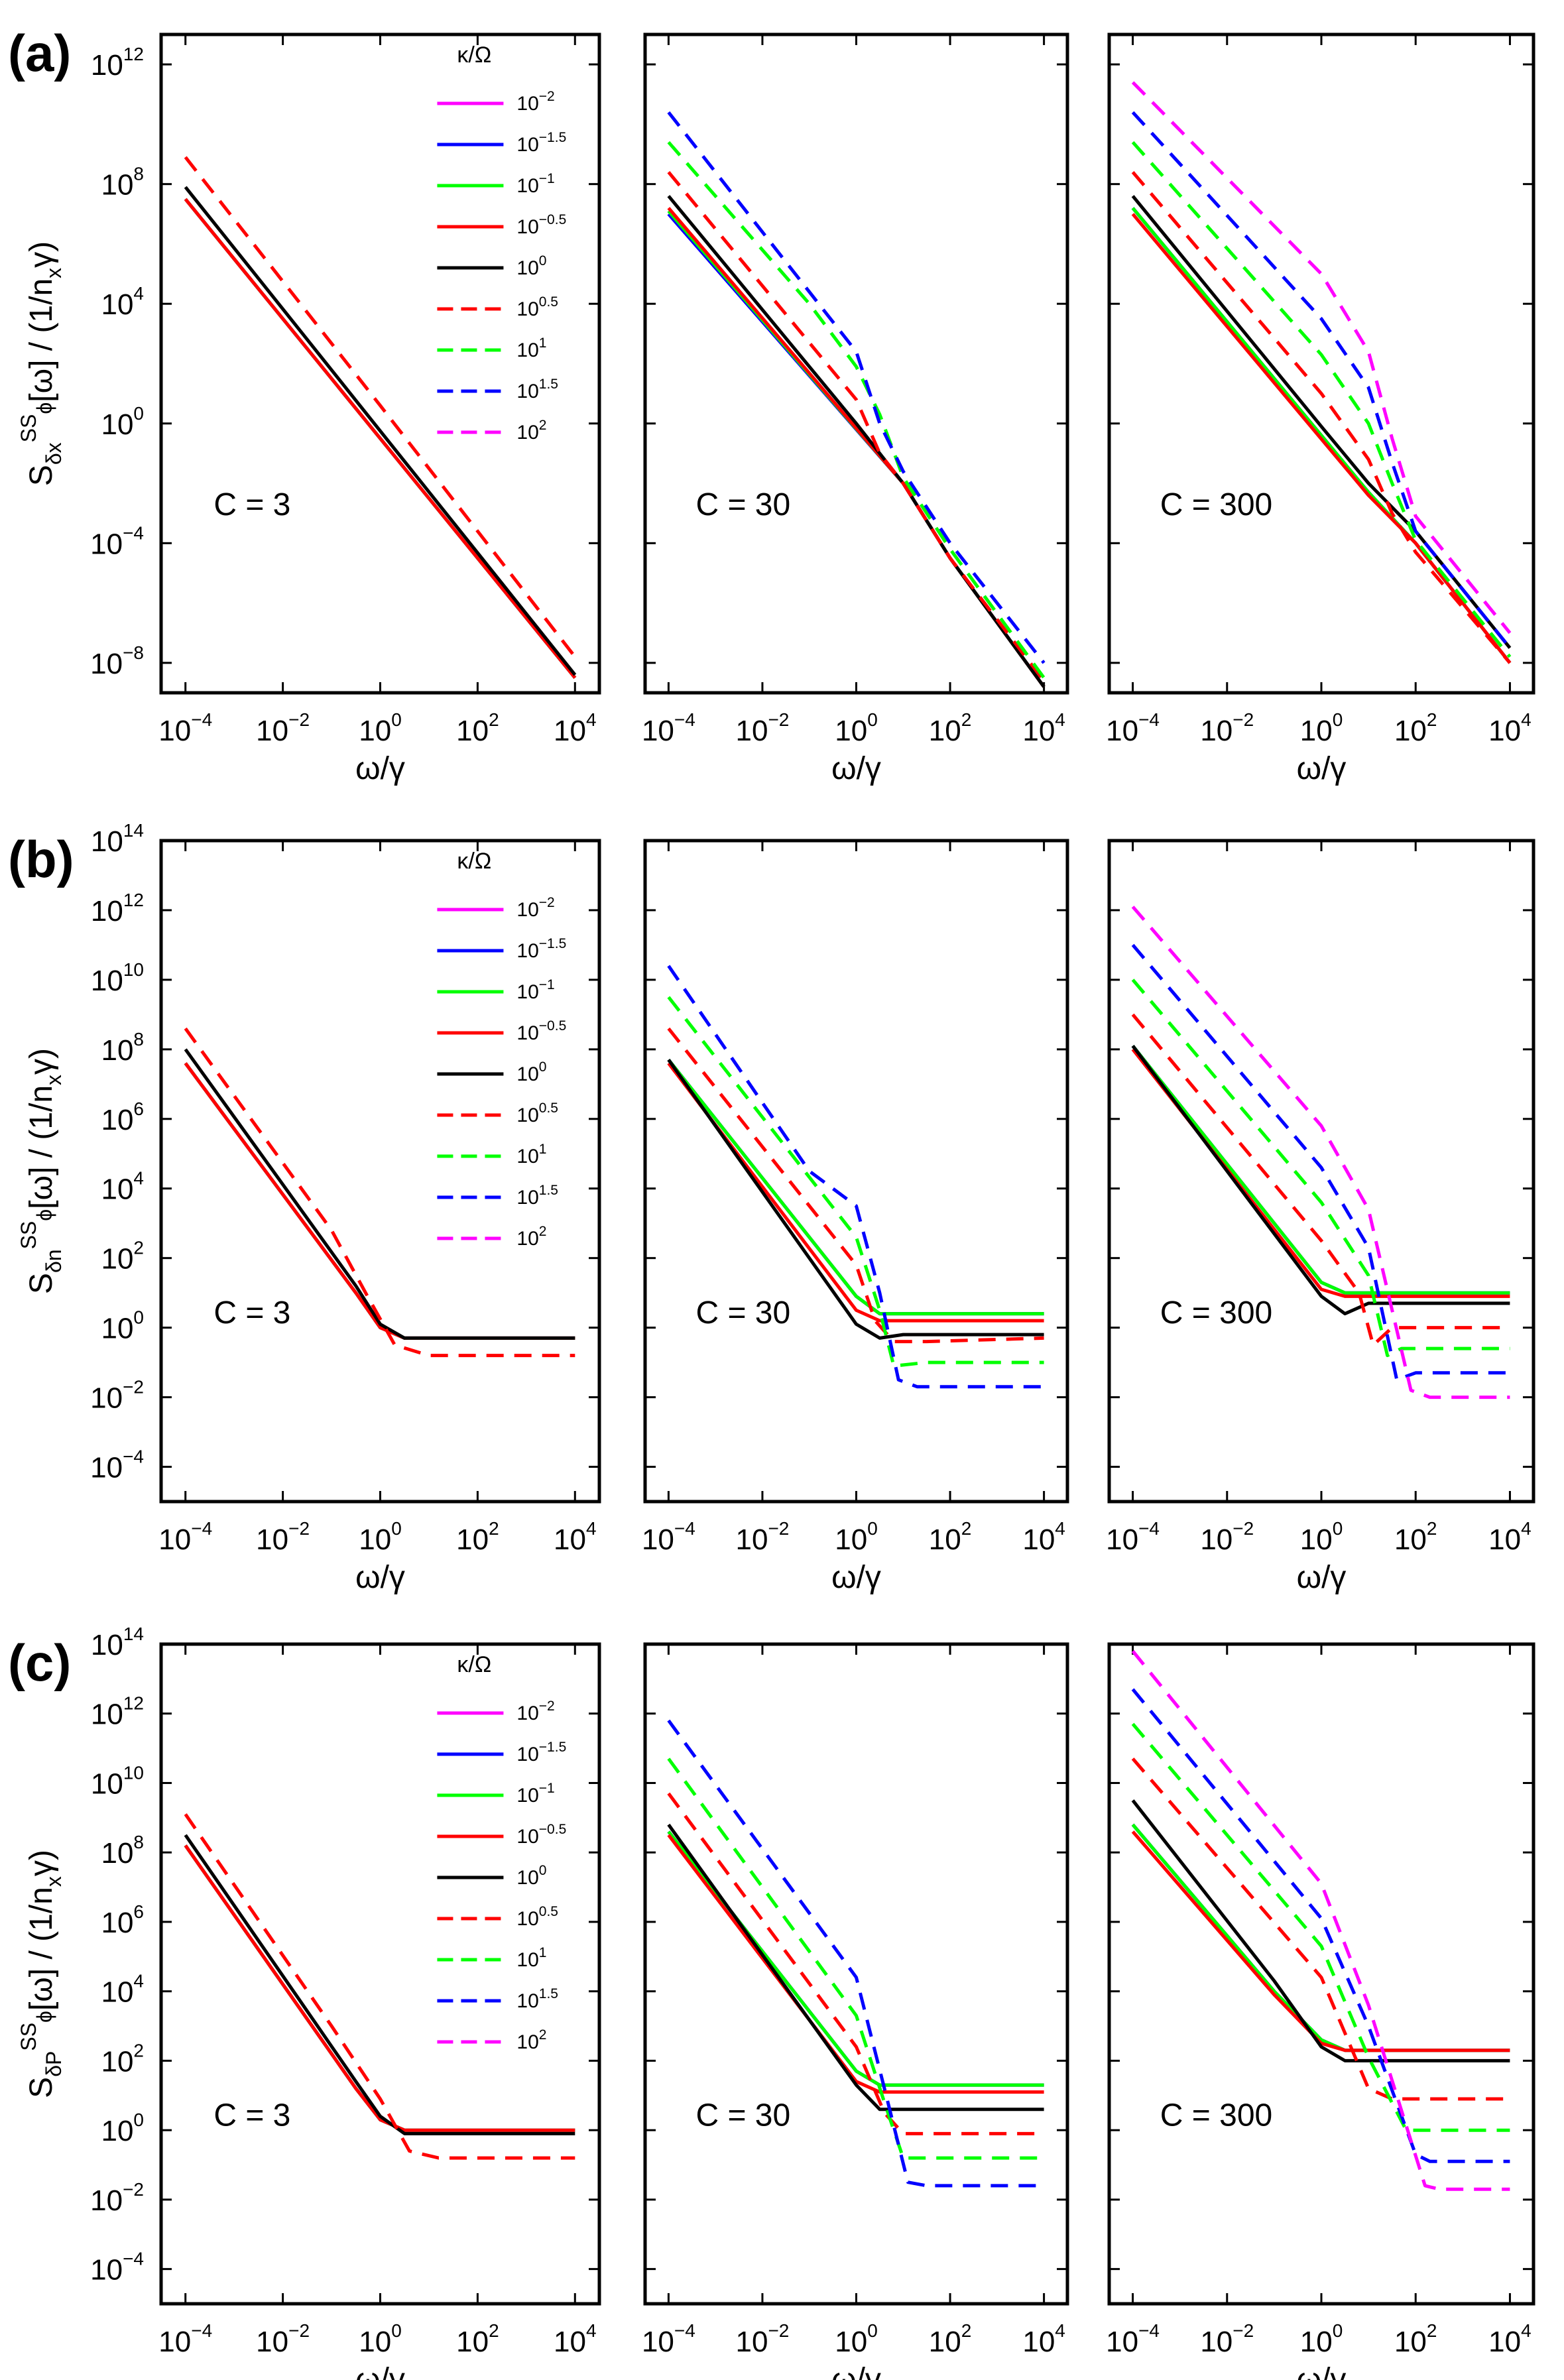 The width and height of the screenshot is (1564, 2380). Describe the element at coordinates (117, 908) in the screenshot. I see `y-tick-label: 10¹²` at that location.